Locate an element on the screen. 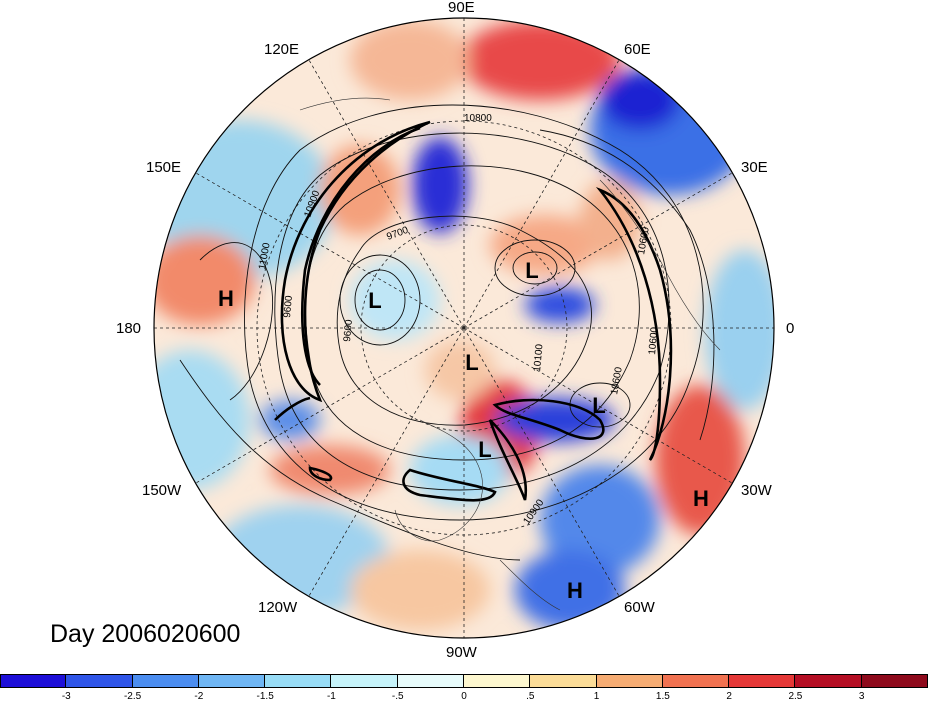  lon-label-150e: 150E is located at coordinates (164, 167).